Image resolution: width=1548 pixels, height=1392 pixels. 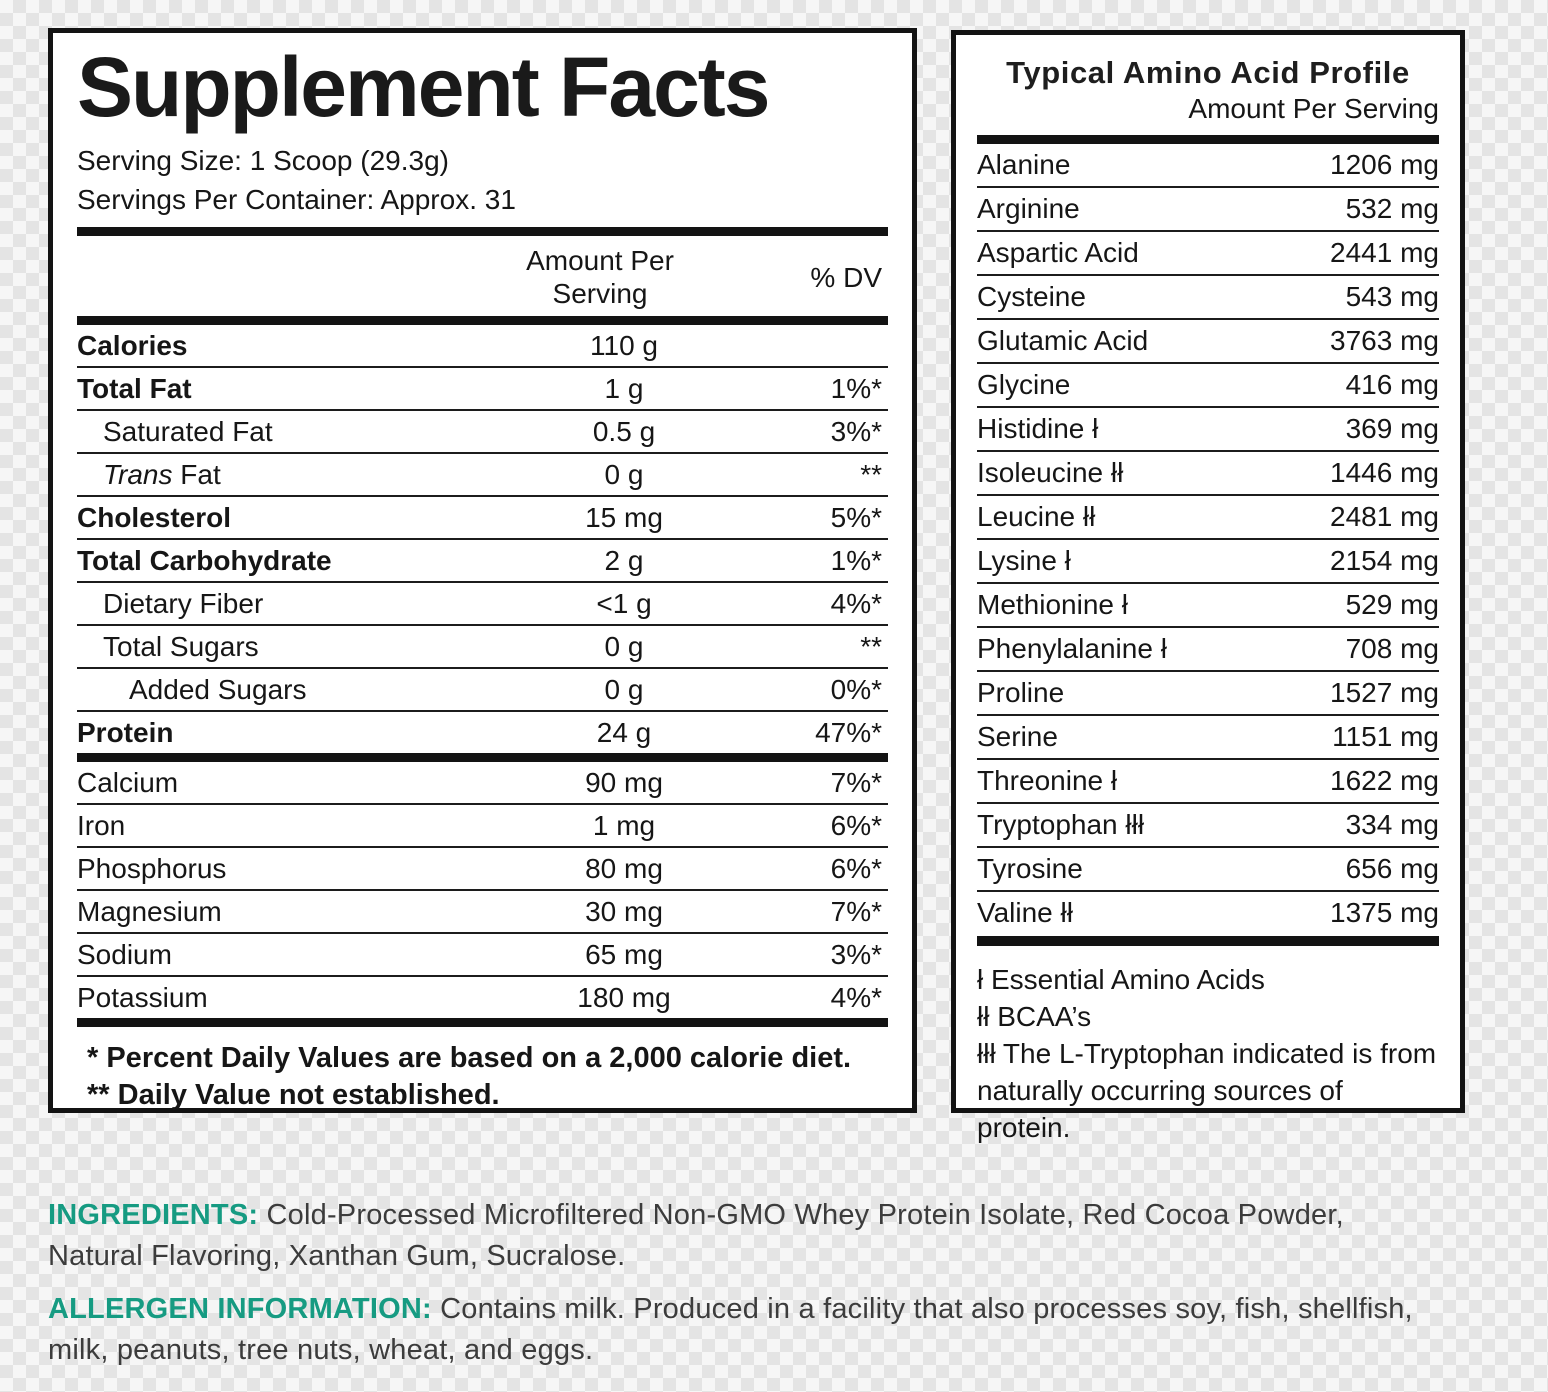 What do you see at coordinates (134, 388) in the screenshot?
I see `nutrient-name-text: Total Fat` at bounding box center [134, 388].